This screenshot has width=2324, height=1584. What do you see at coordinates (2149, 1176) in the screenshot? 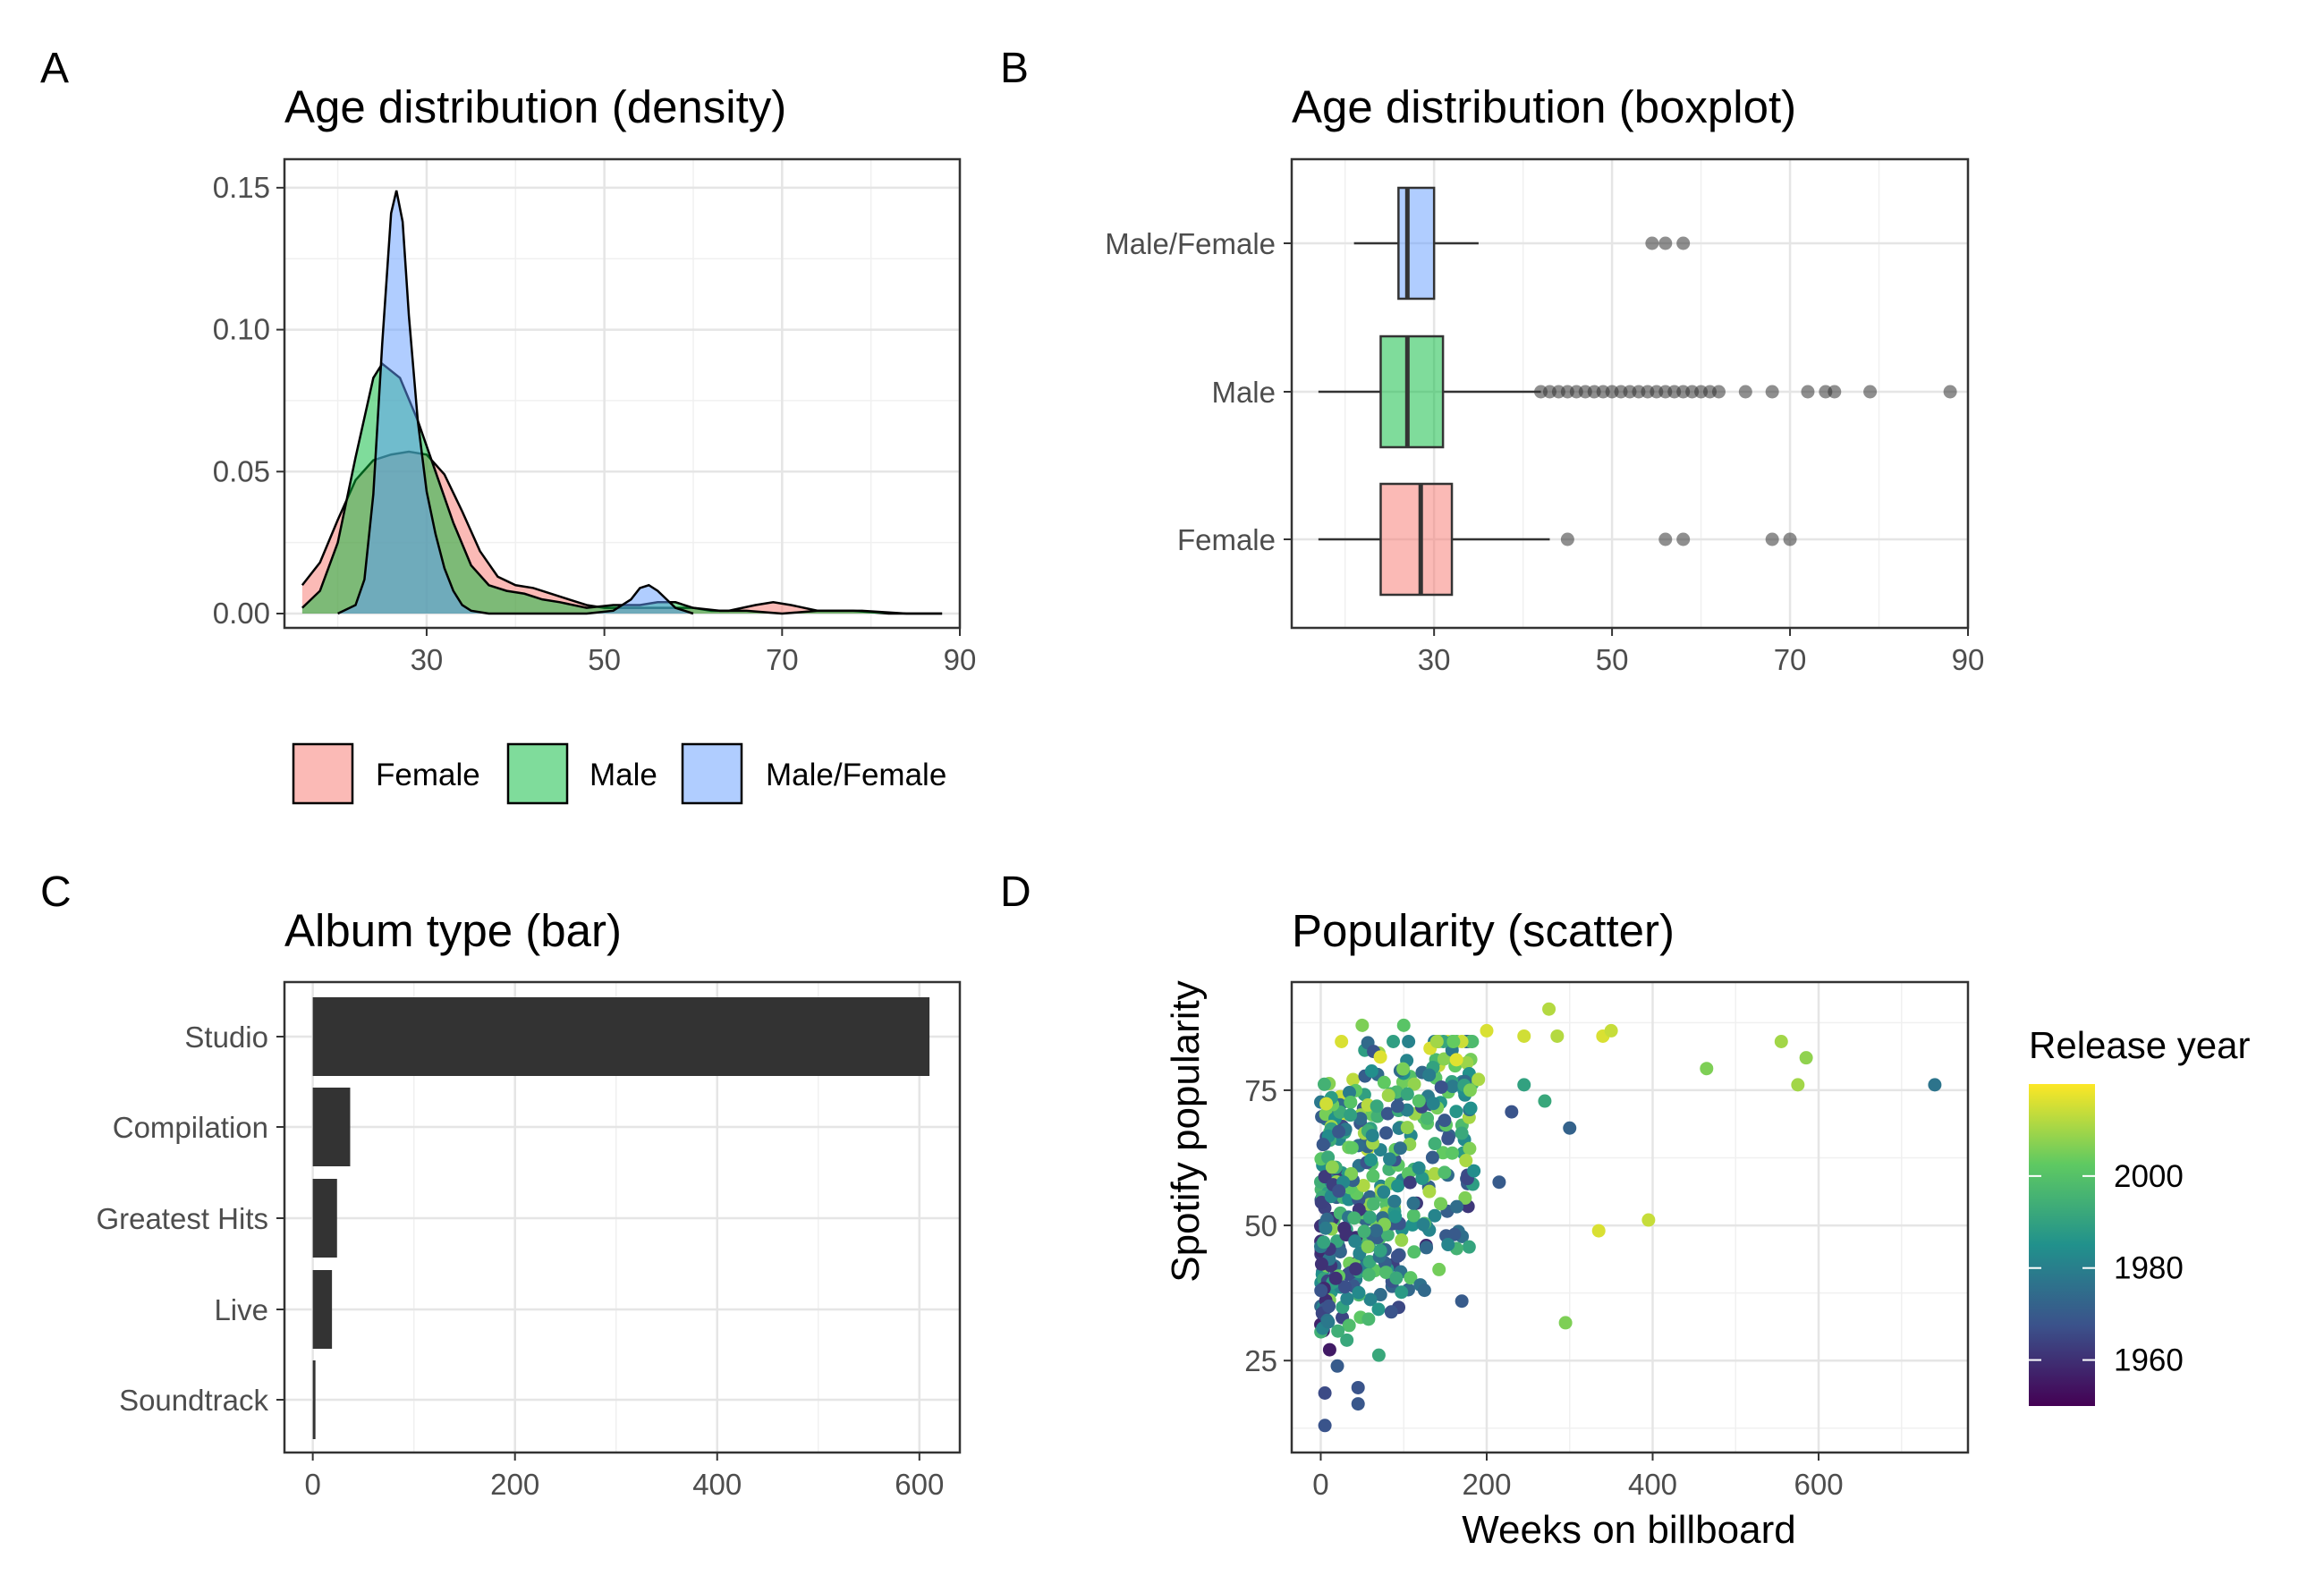
I see `colorbar-tick-label: 2000` at bounding box center [2149, 1176].